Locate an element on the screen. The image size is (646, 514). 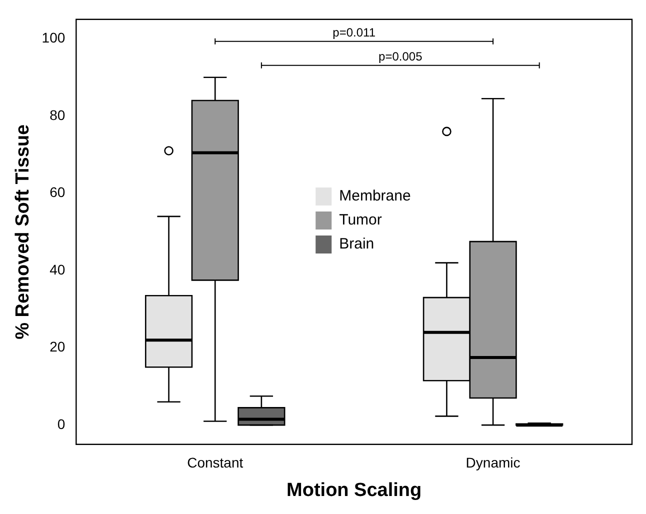
x-tick-label: Dynamic is located at coordinates (493, 462).